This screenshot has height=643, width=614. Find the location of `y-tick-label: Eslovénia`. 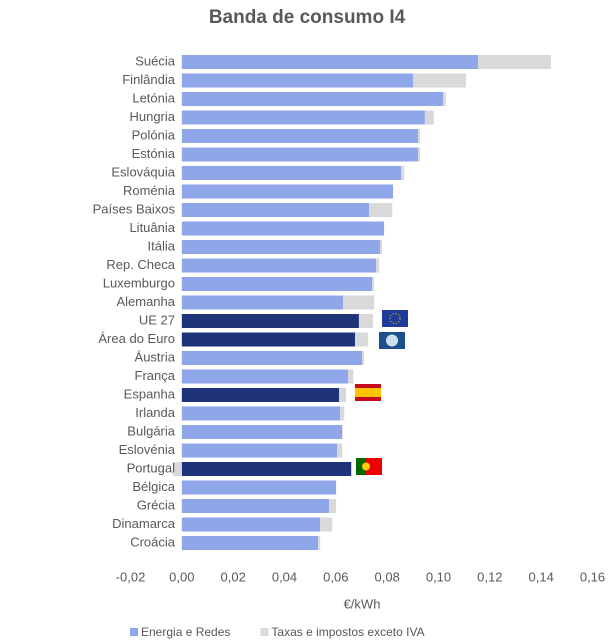

y-tick-label: Eslovénia is located at coordinates (147, 449).